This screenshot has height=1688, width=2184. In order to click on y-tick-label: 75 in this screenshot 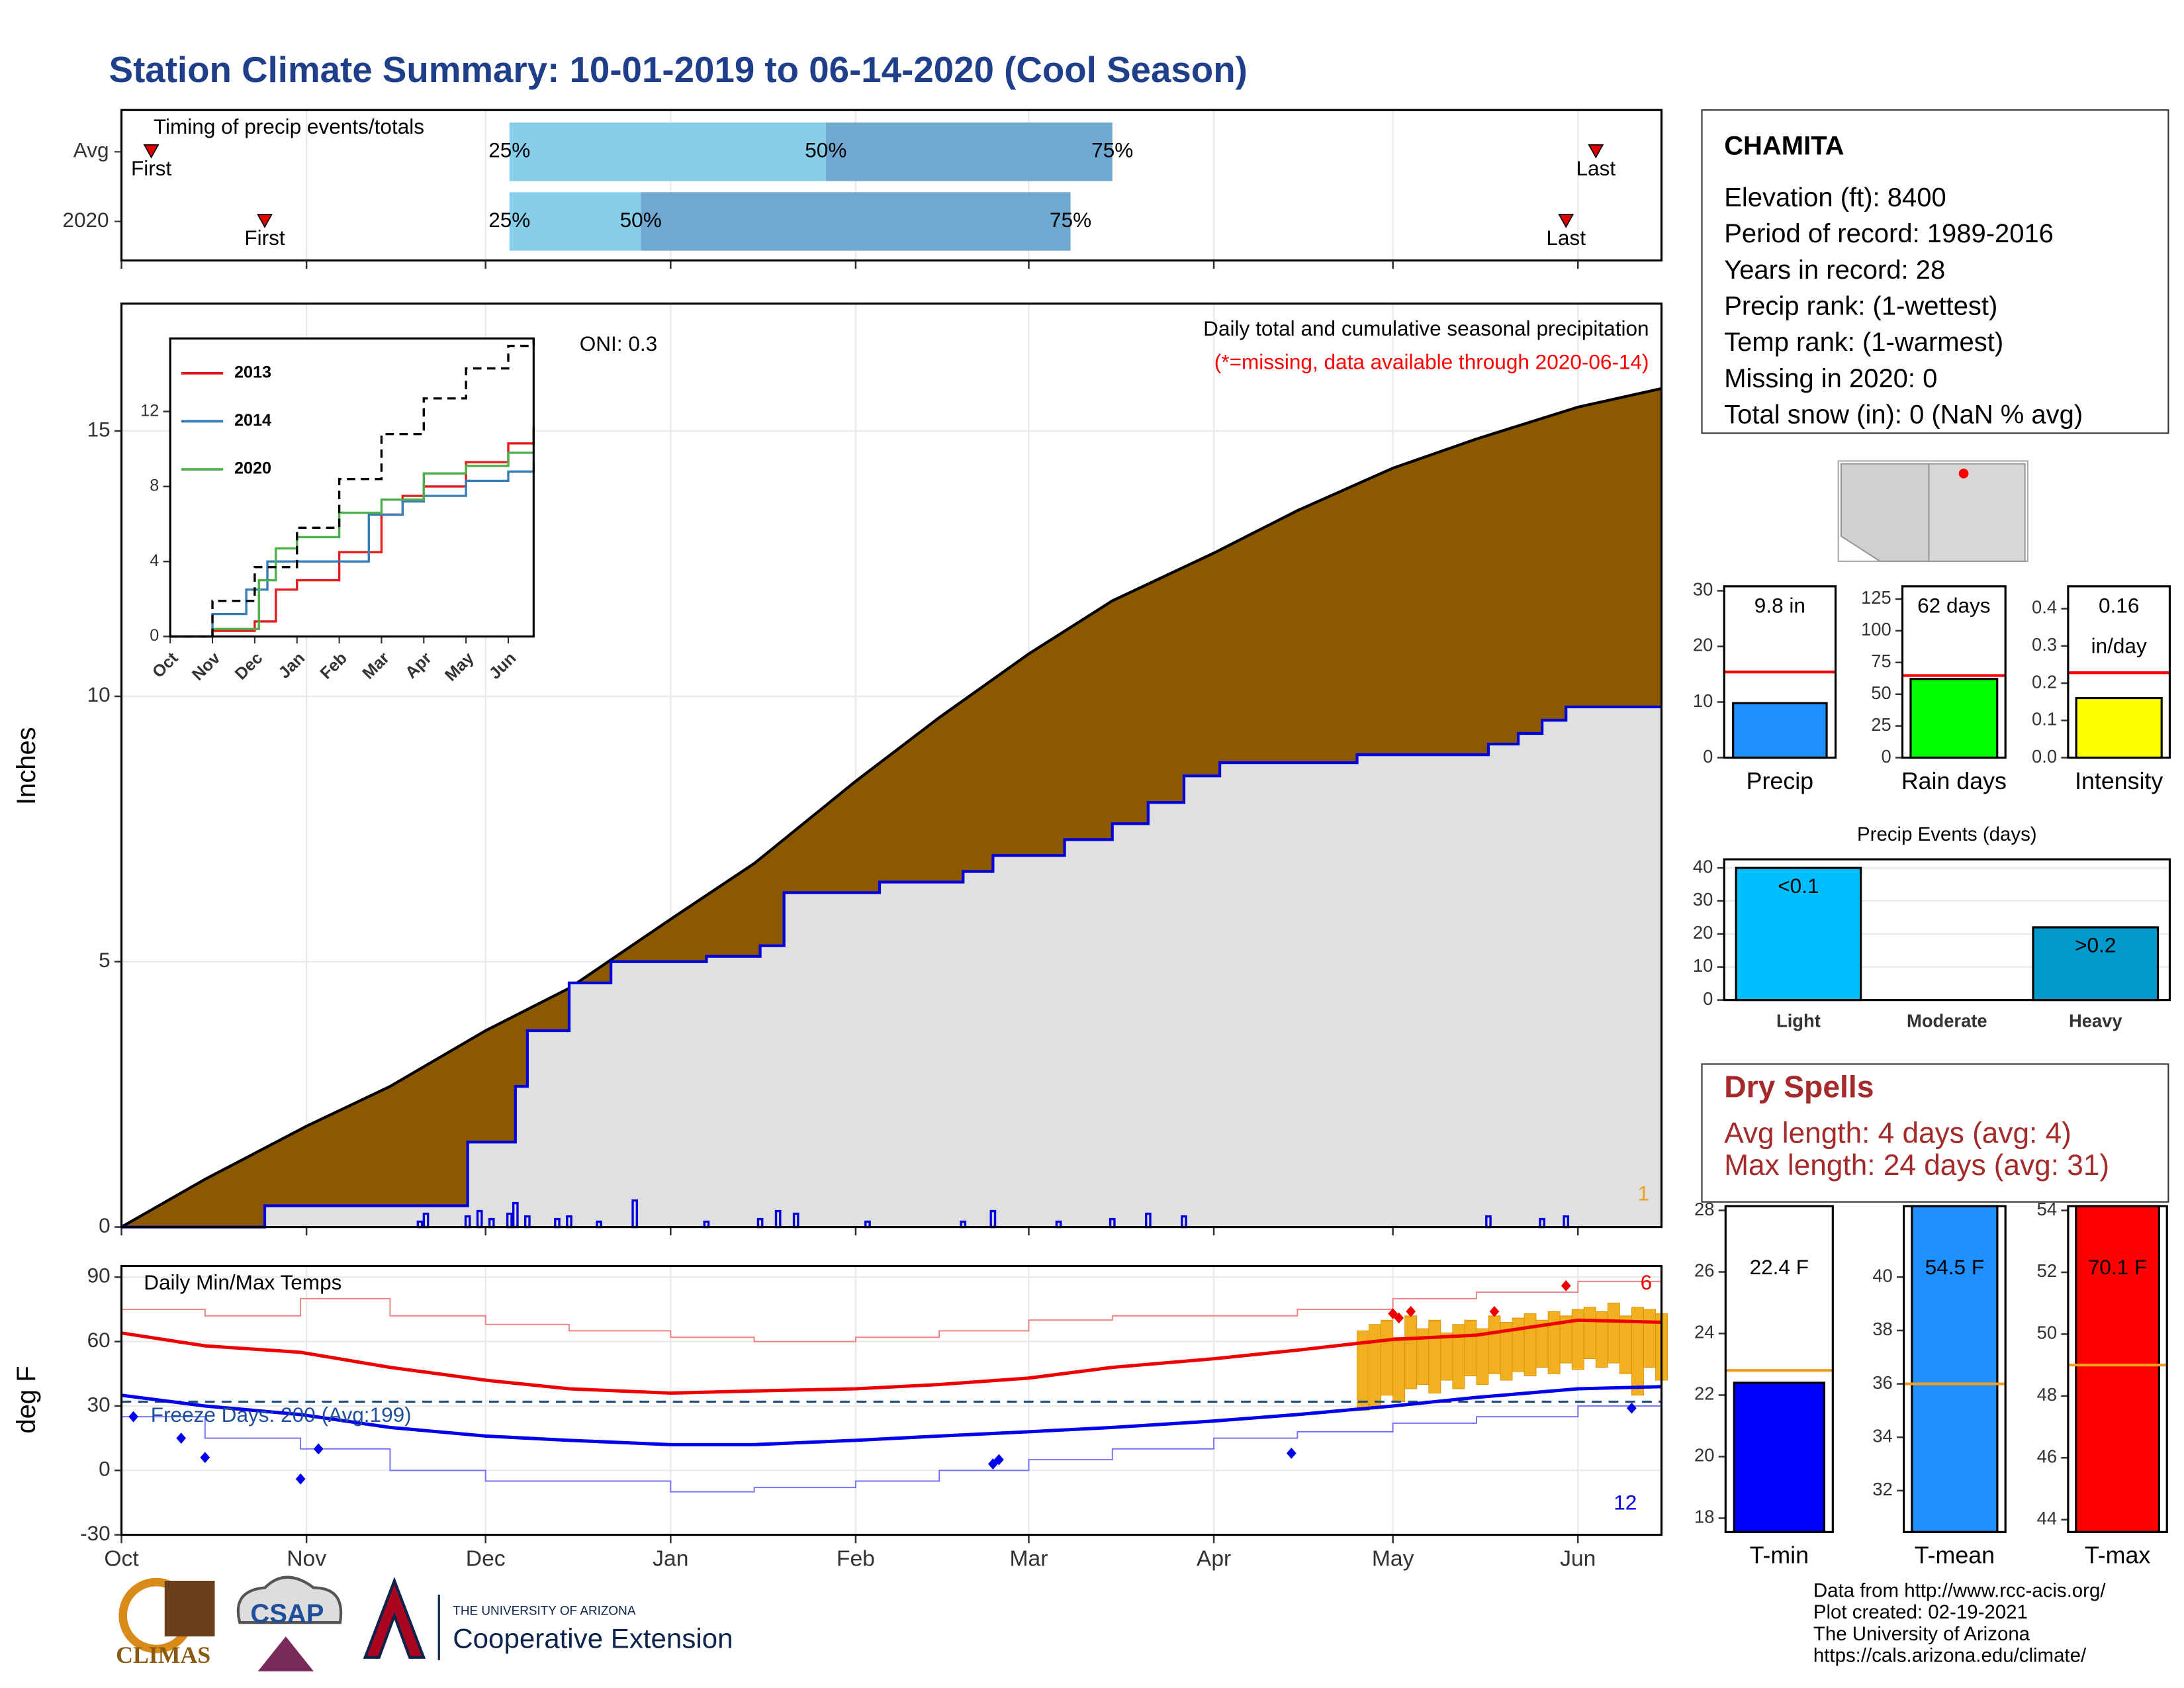, I will do `click(1881, 661)`.